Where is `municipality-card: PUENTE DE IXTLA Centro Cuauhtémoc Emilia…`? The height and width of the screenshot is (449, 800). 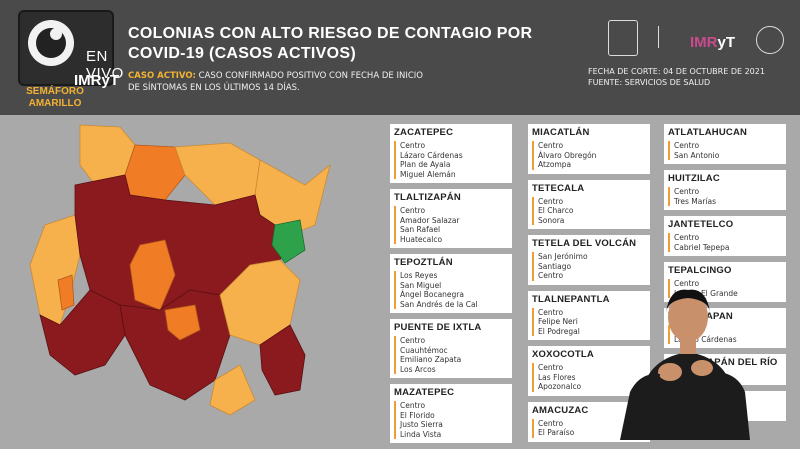
municipality-card: PUENTE DE IXTLA Centro Cuauhtémoc Emilia… is located at coordinates (451, 348).